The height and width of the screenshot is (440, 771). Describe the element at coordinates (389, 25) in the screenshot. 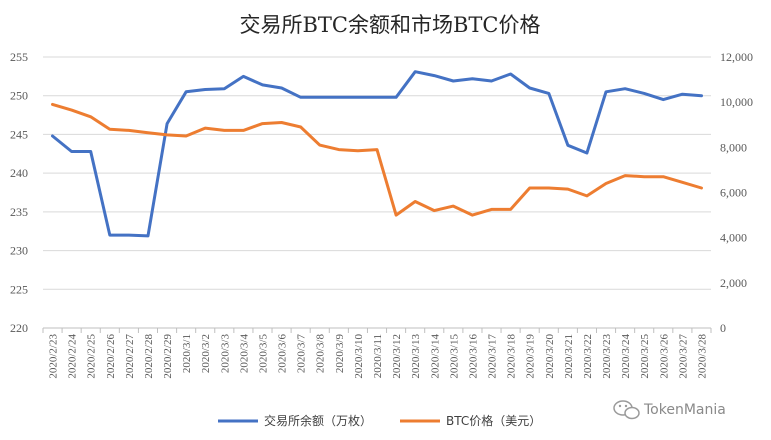

I see `chart-title: 交易所BTC余额和市场BTC价格` at that location.